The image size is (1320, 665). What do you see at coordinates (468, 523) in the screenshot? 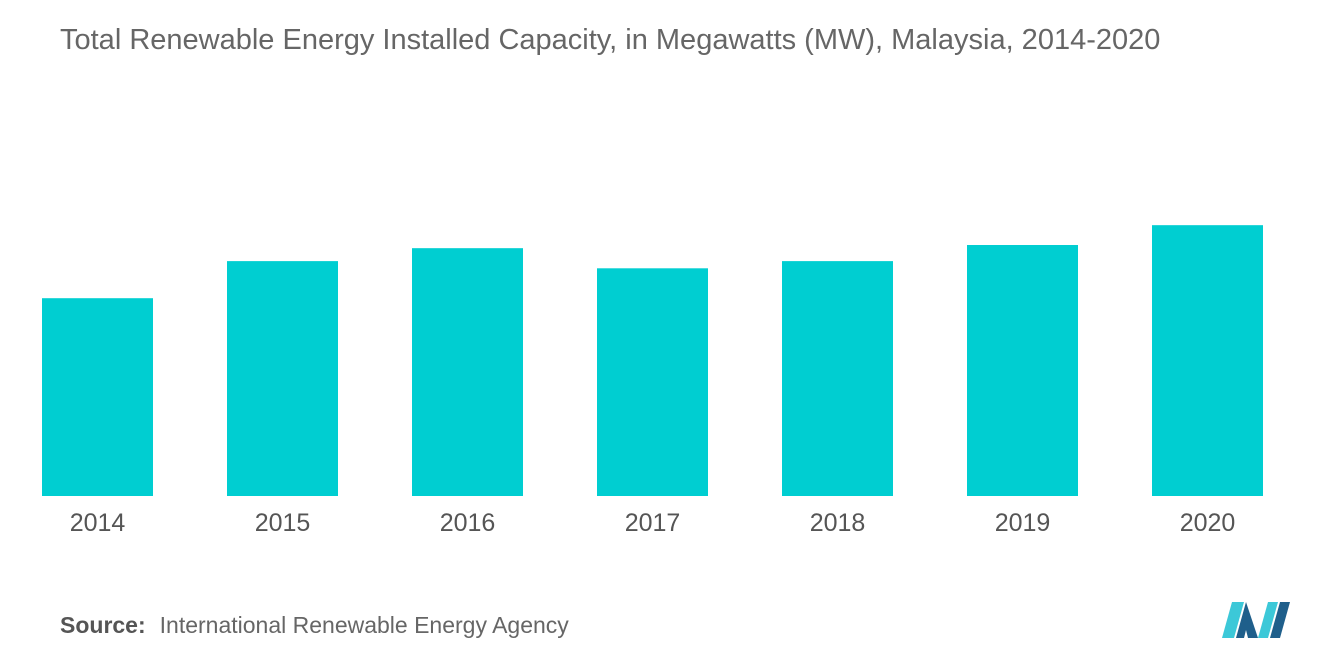
I see `x-tick-label-2016: 2016` at bounding box center [468, 523].